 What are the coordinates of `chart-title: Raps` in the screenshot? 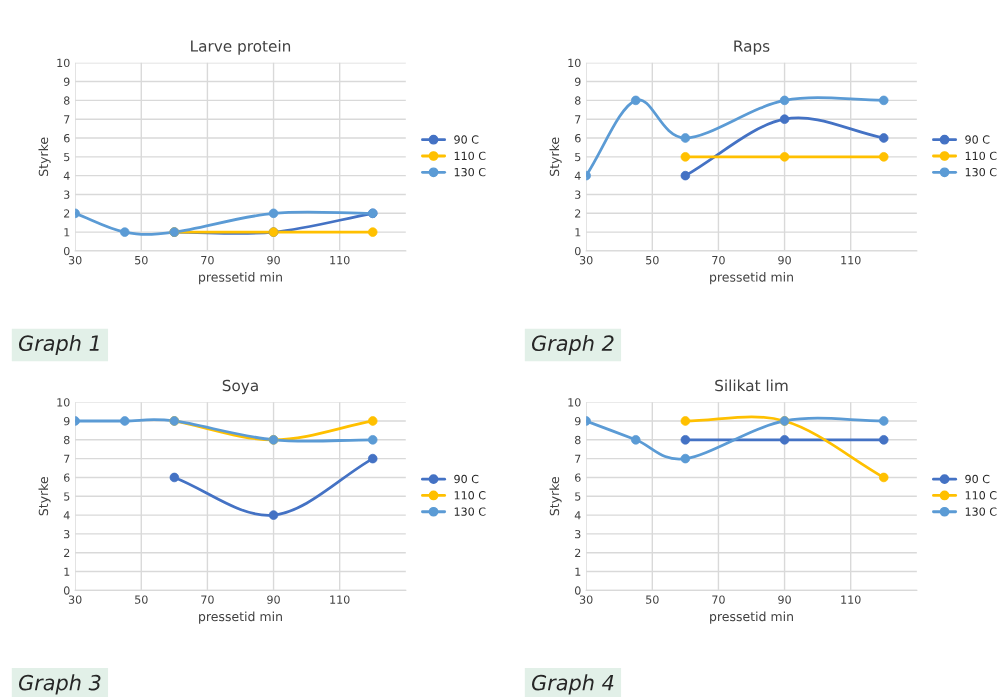 It's located at (752, 47).